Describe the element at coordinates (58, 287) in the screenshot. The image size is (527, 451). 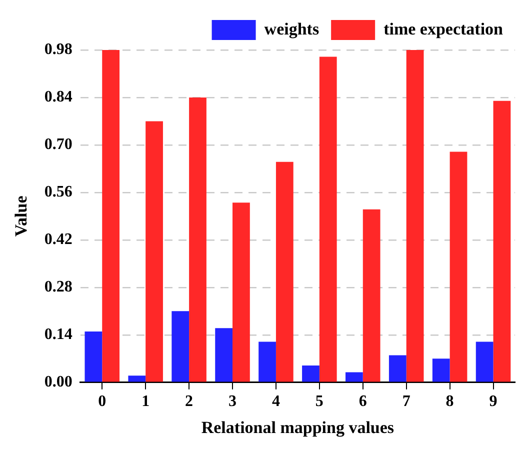
I see `y-tick-label: 0.28` at that location.